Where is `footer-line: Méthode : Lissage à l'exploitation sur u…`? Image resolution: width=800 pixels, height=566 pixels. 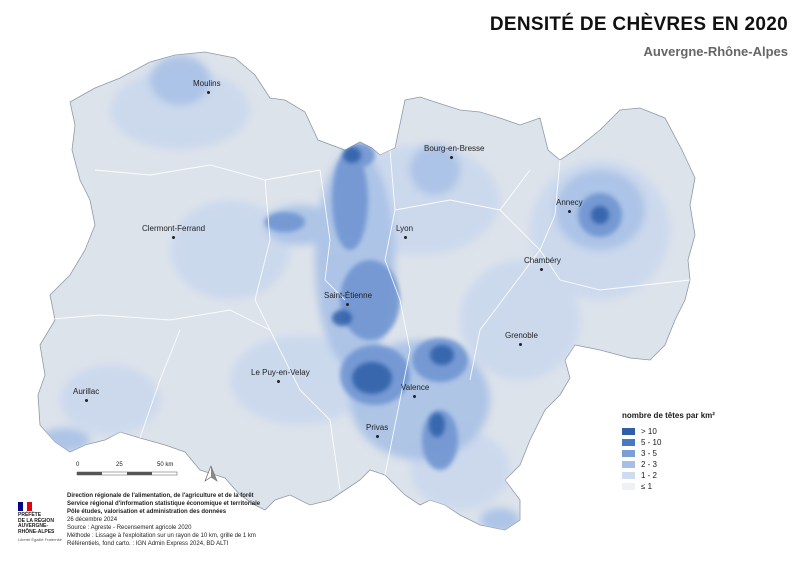
footer-line: Méthode : Lissage à l'exploitation sur u… is located at coordinates (161, 536).